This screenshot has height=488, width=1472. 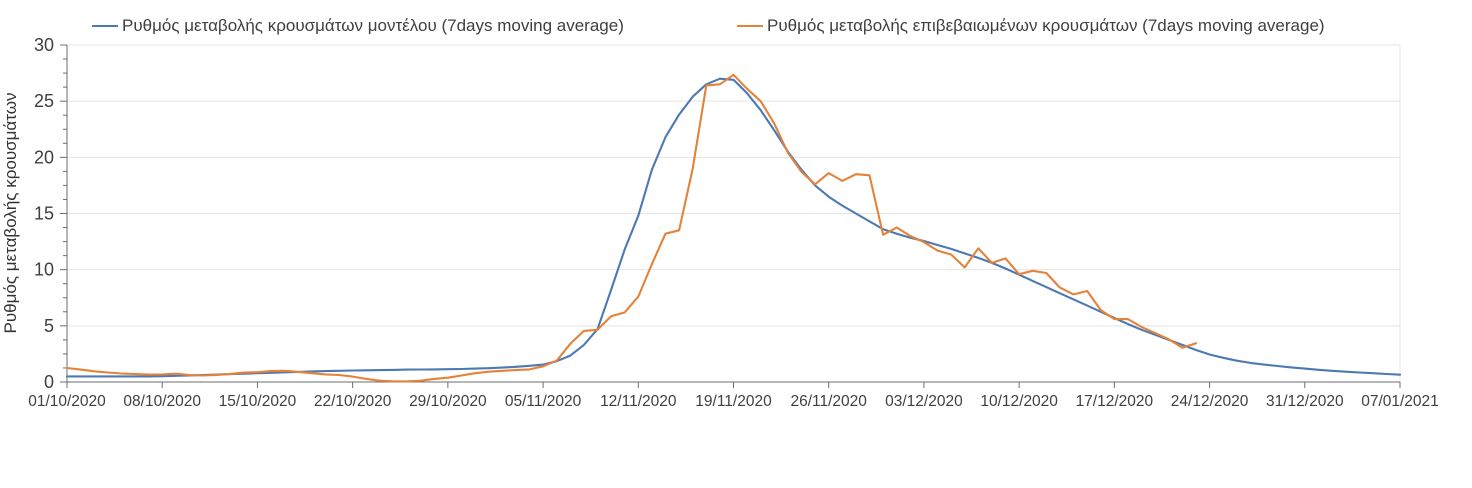 What do you see at coordinates (44, 270) in the screenshot?
I see `y-tick-label: 10` at bounding box center [44, 270].